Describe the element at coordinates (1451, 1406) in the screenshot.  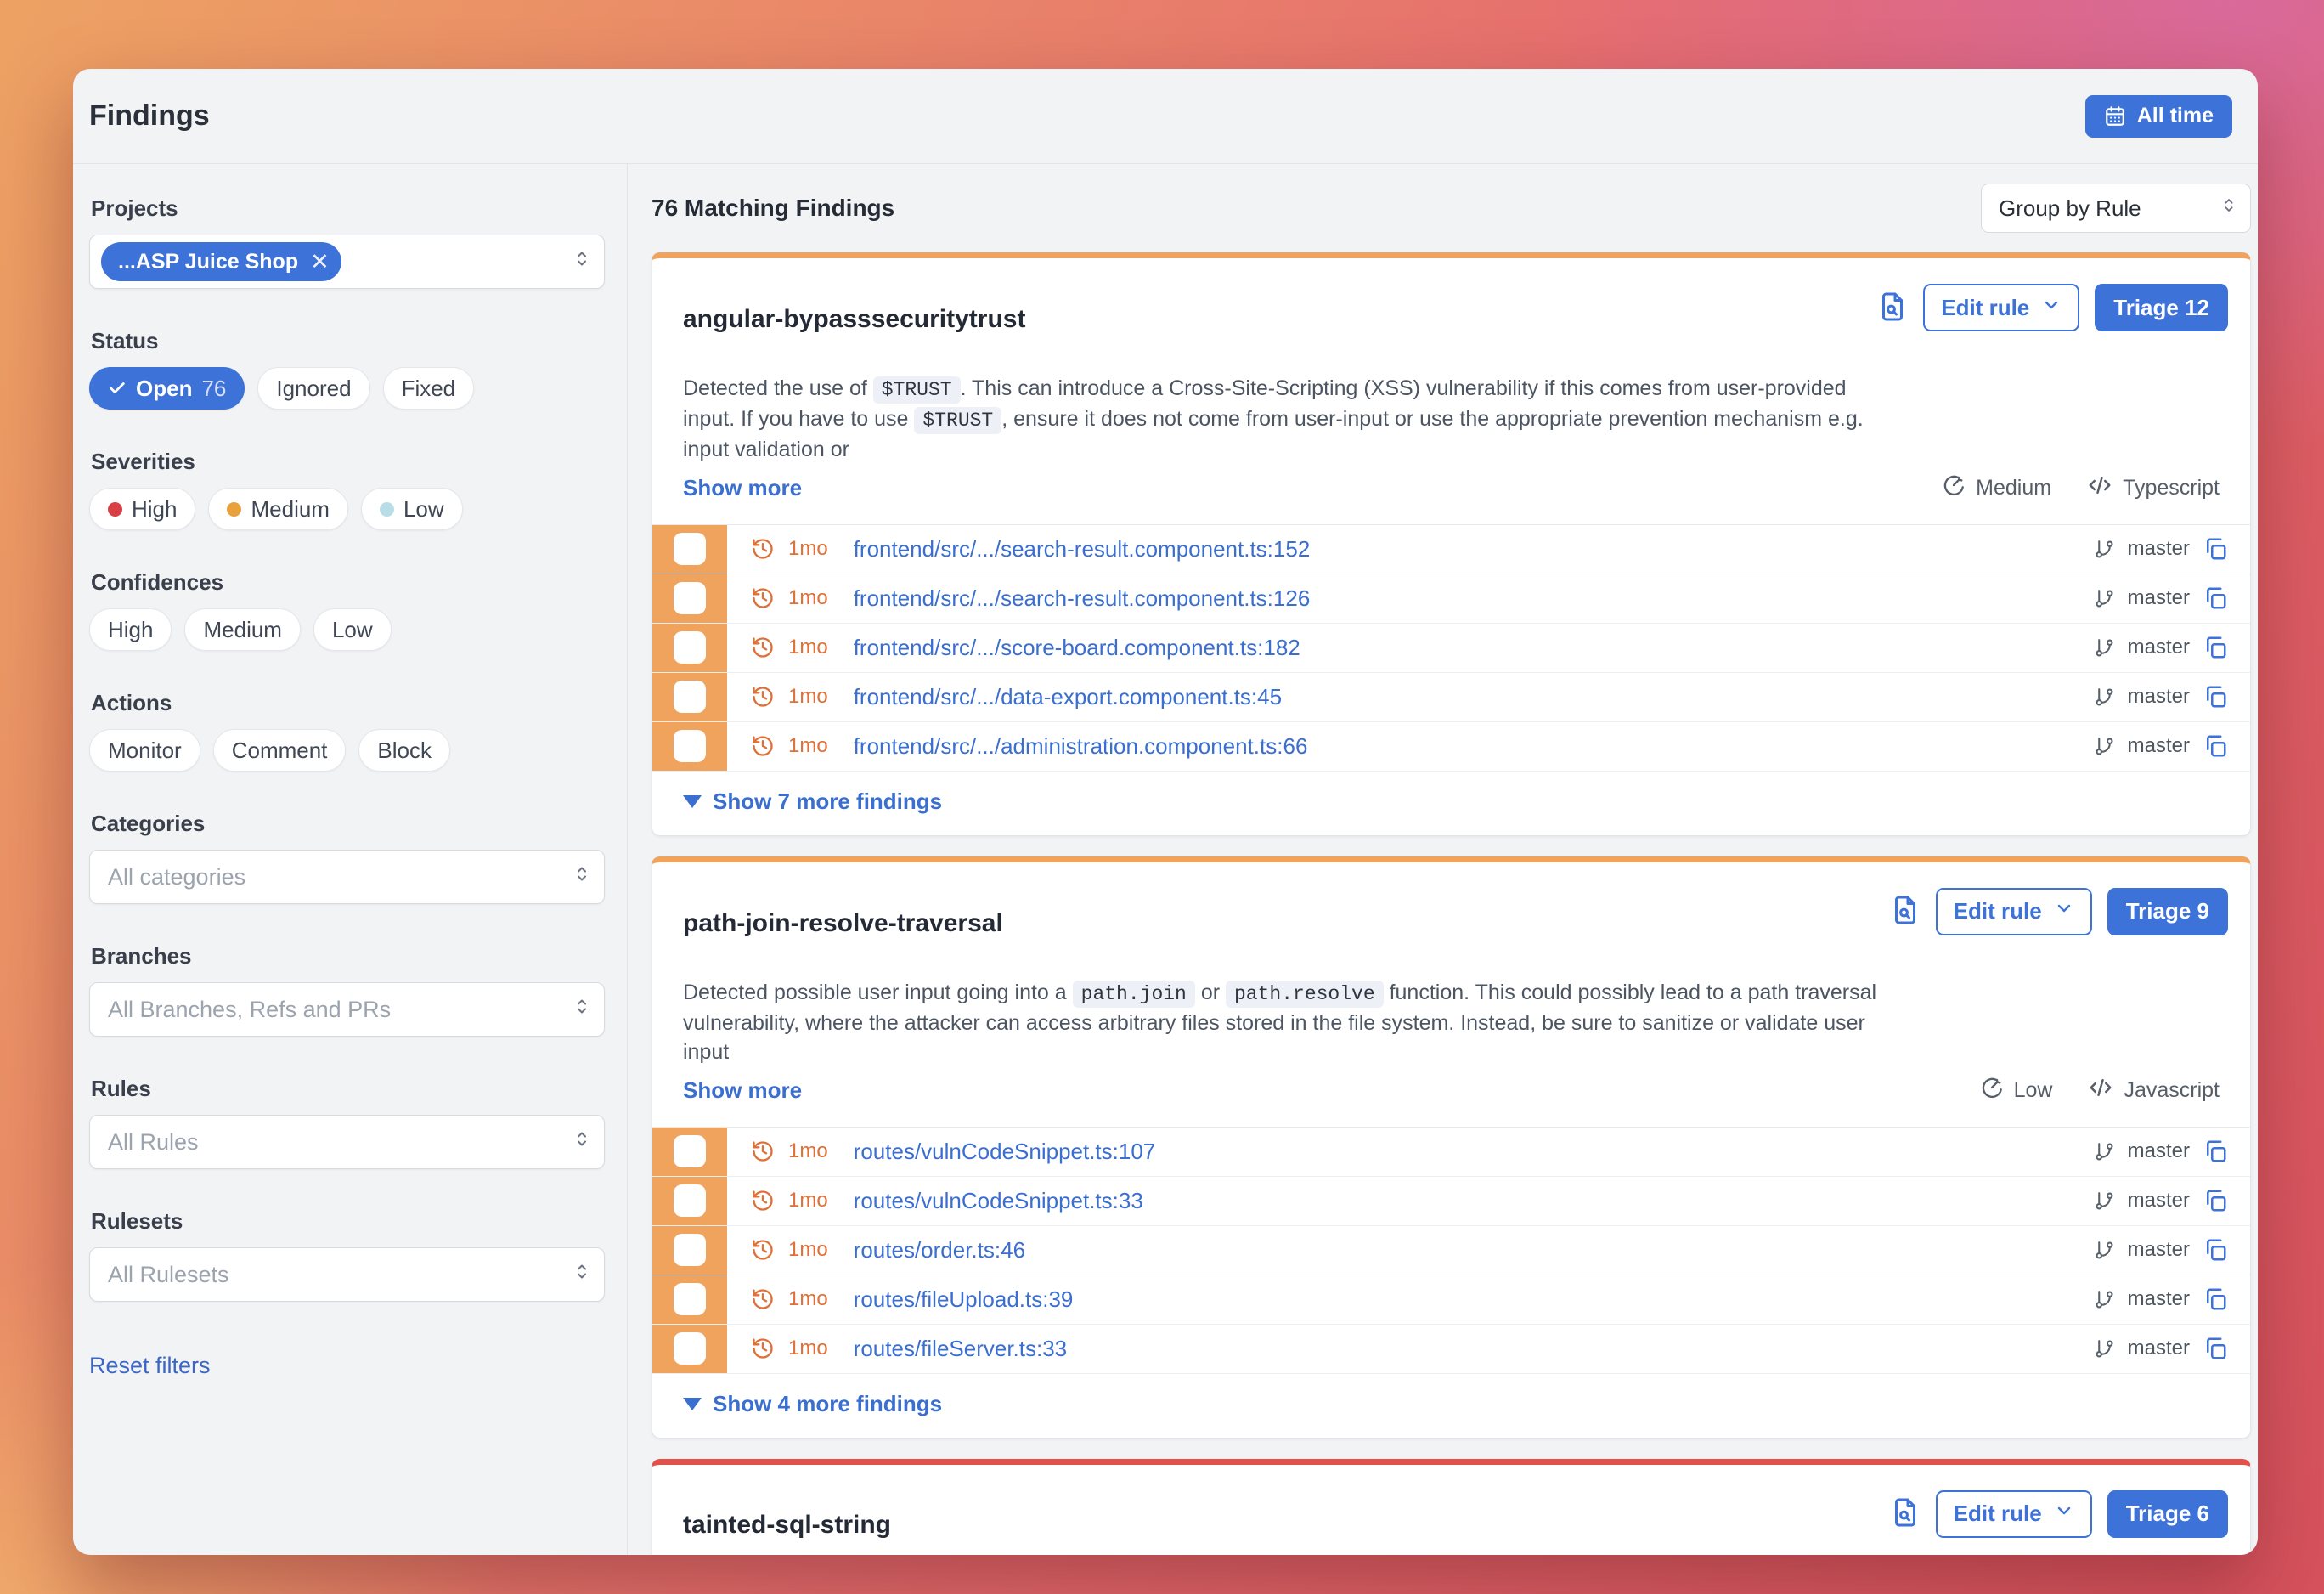
I see `show-more-findings: Show 4 more findings` at that location.